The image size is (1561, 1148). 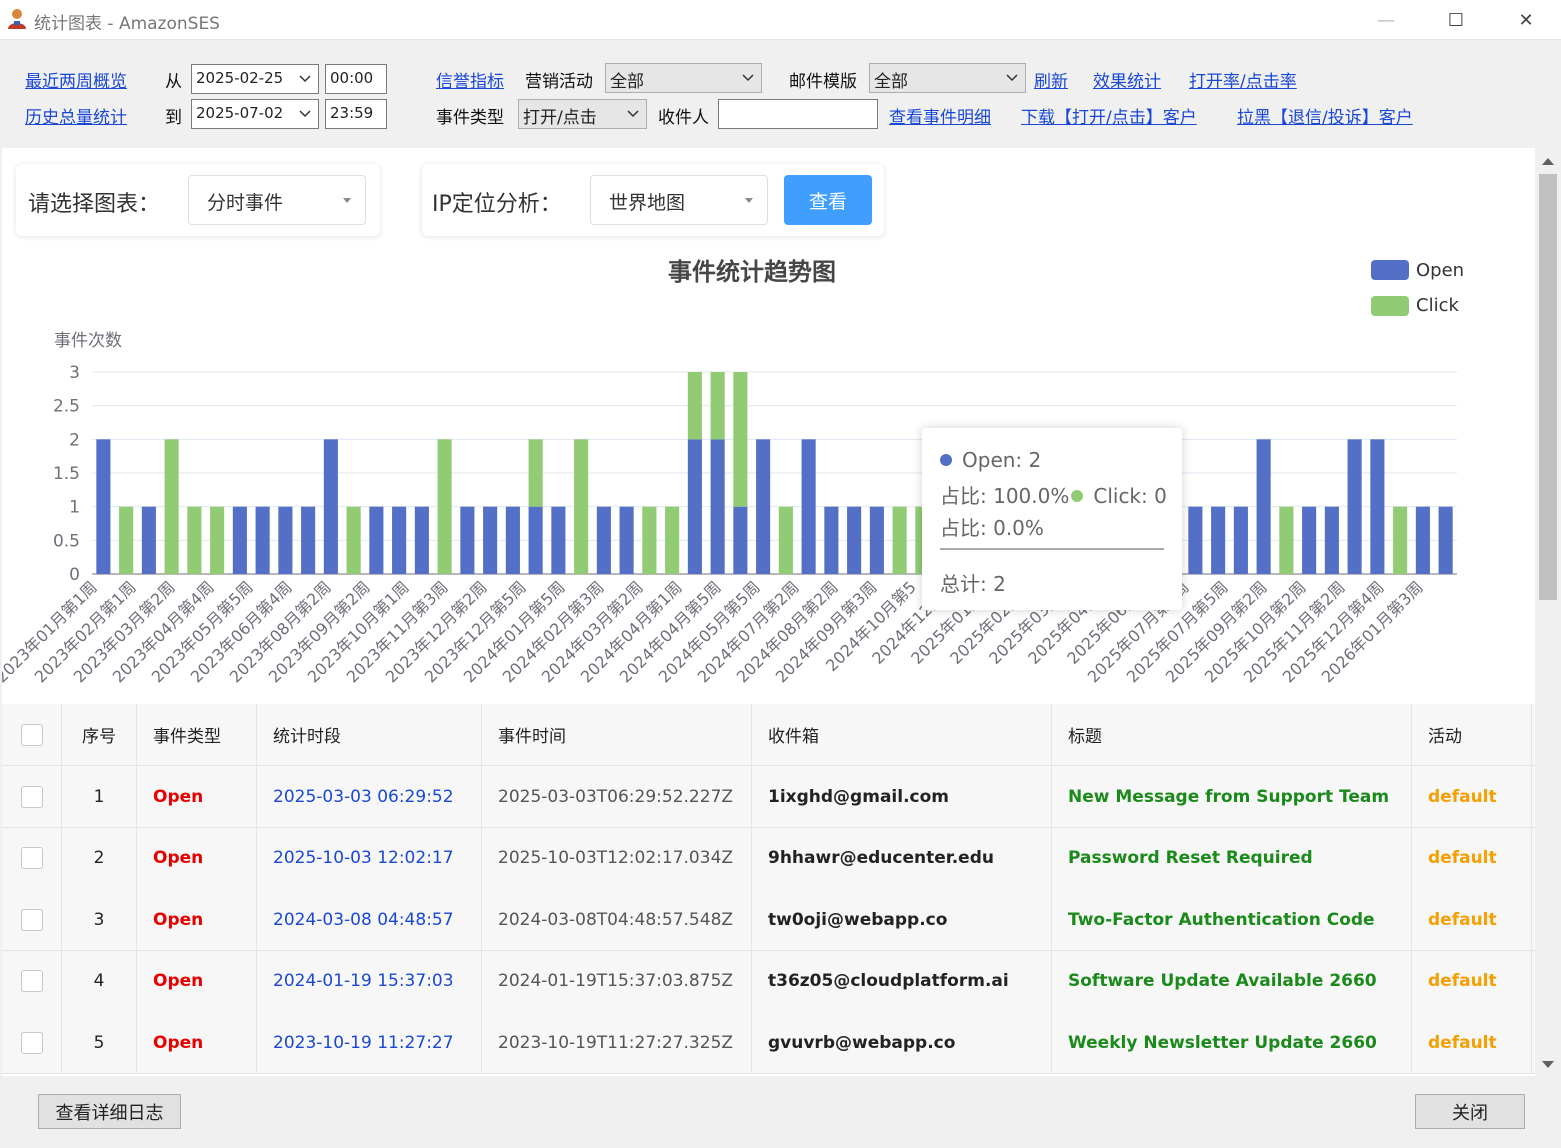 I want to click on header-no: 序号, so click(x=99, y=734).